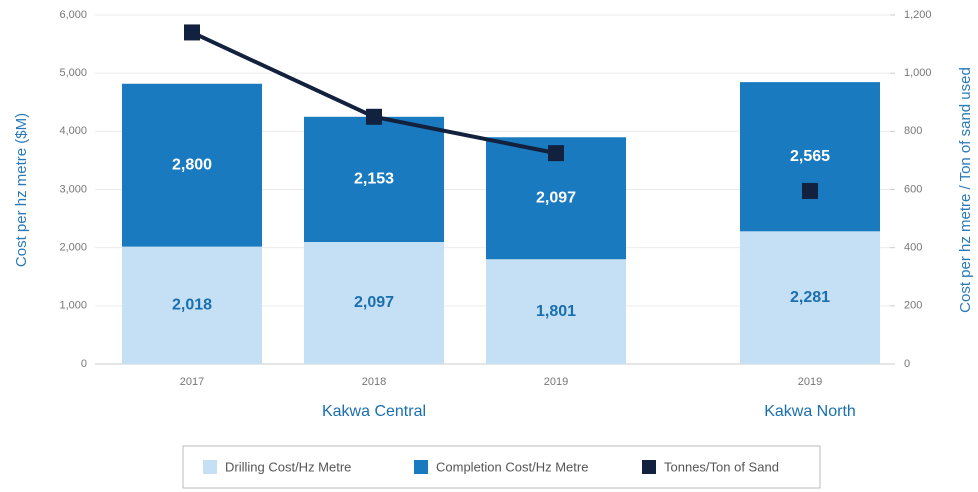 The image size is (978, 492). I want to click on group-label: Kakwa North, so click(810, 411).